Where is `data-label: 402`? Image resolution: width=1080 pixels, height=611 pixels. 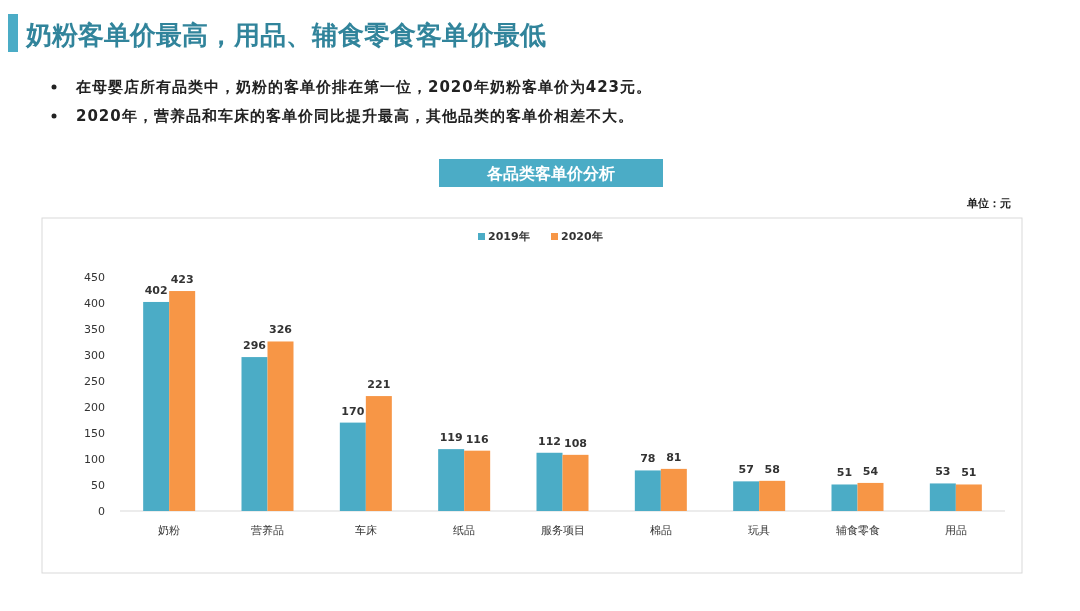 data-label: 402 is located at coordinates (156, 290).